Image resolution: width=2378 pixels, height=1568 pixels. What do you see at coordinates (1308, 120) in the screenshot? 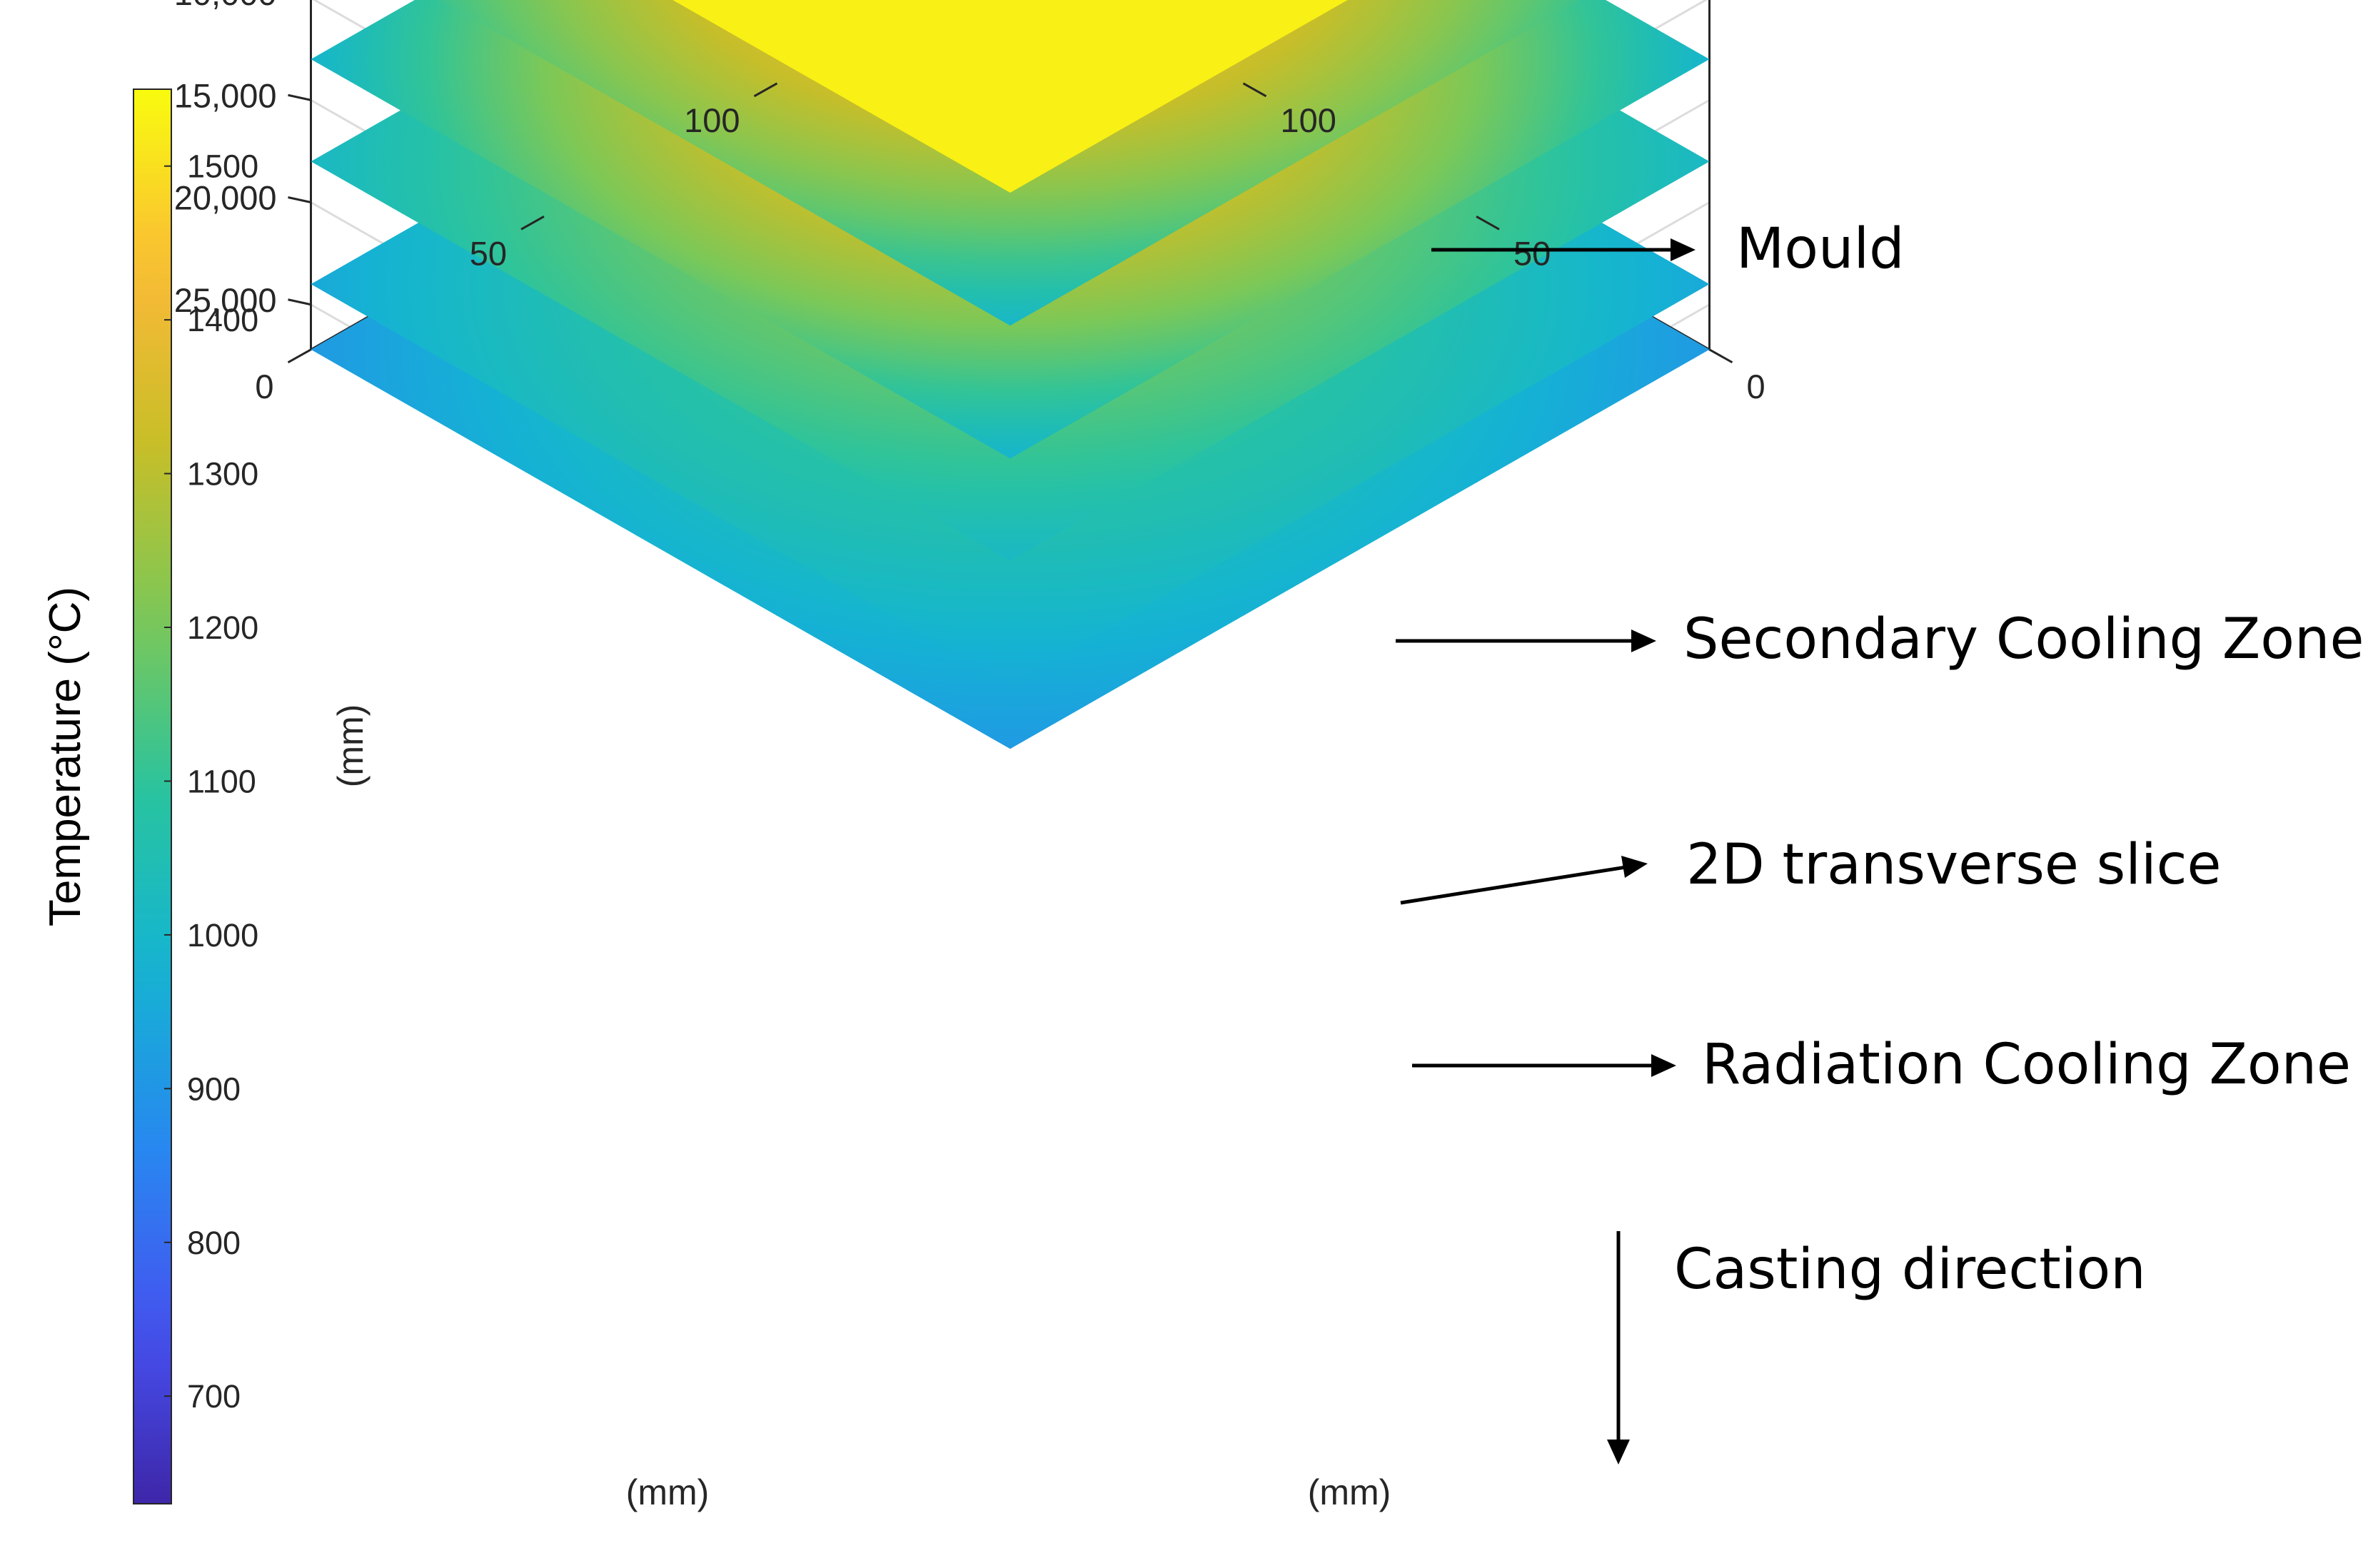
I see `y-axis-tick-label: 100` at bounding box center [1308, 120].